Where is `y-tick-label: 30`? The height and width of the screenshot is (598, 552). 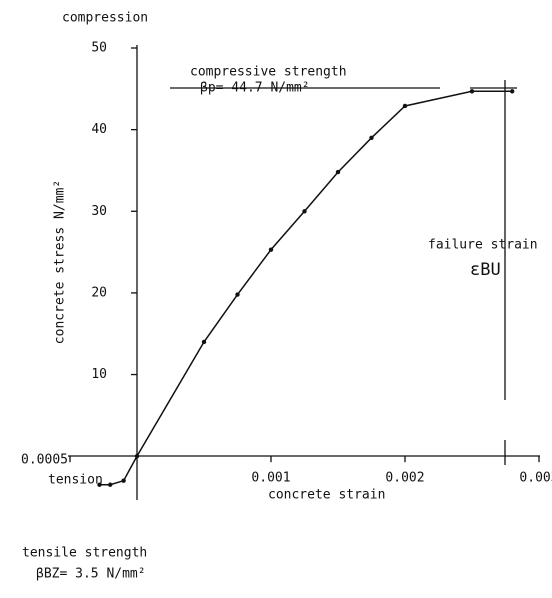 y-tick-label: 30 is located at coordinates (99, 211).